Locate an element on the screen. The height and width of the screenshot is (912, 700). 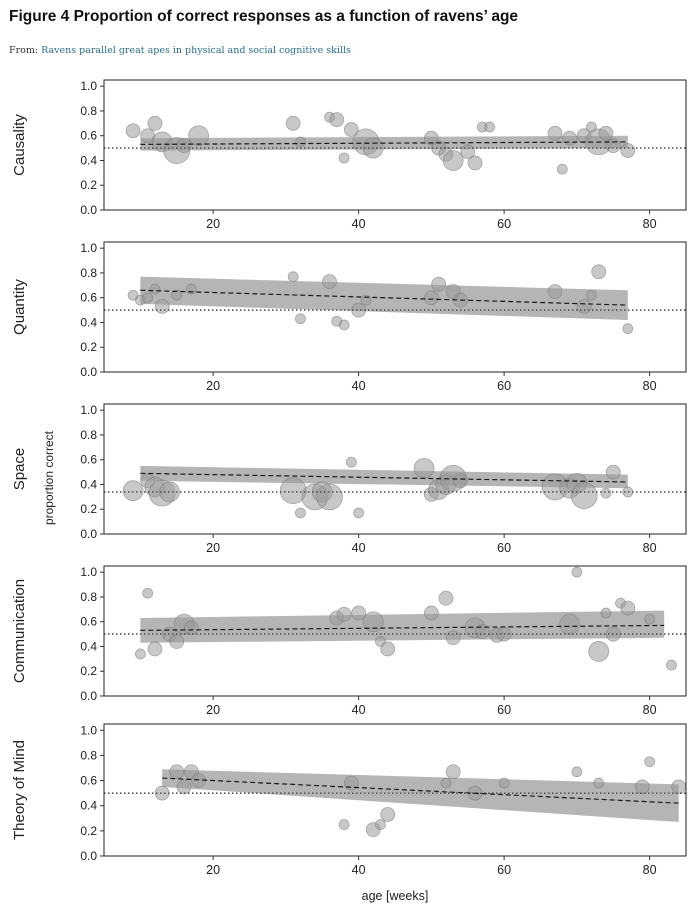
panel-label: Causality is located at coordinates (19, 145).